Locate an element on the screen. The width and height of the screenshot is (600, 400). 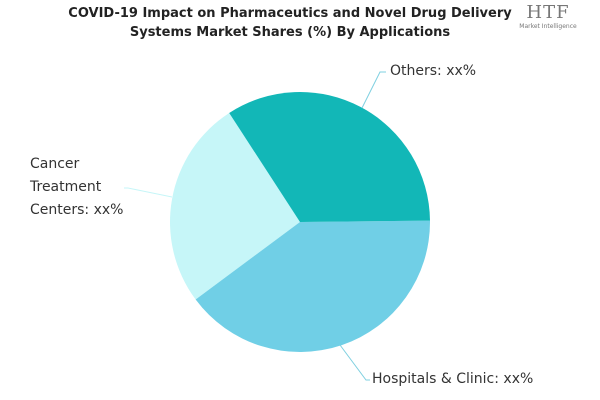
slice-label: Others: xx% is located at coordinates (433, 71).